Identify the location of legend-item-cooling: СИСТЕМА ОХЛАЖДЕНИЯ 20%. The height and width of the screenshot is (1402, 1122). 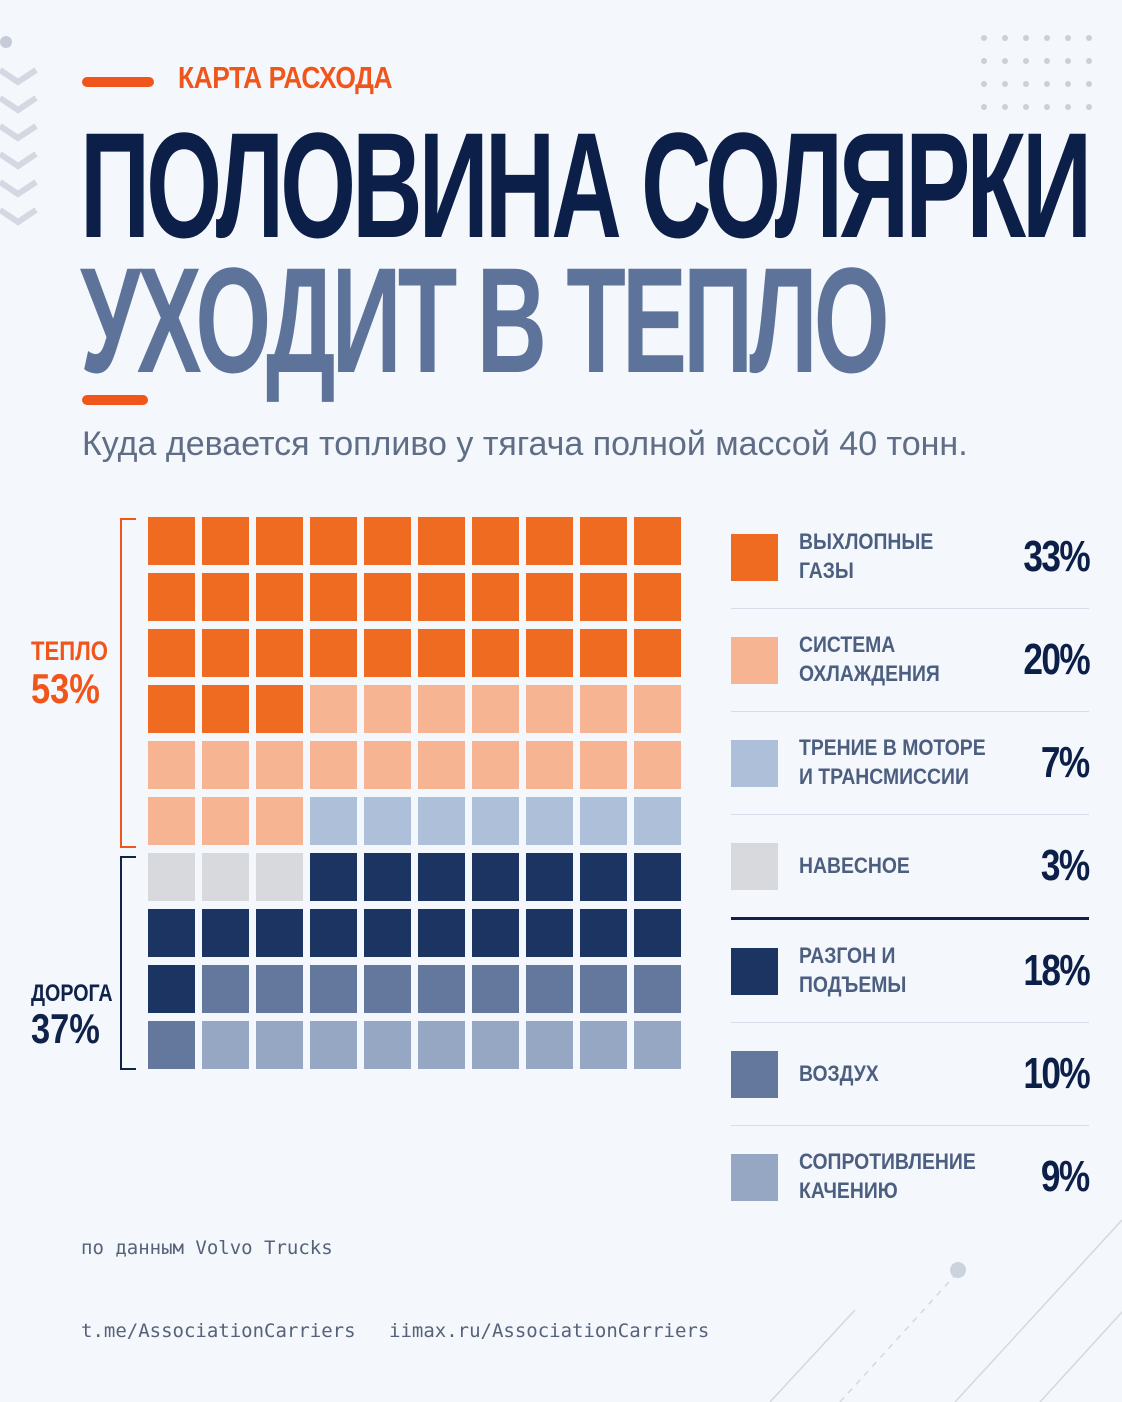
(911, 660).